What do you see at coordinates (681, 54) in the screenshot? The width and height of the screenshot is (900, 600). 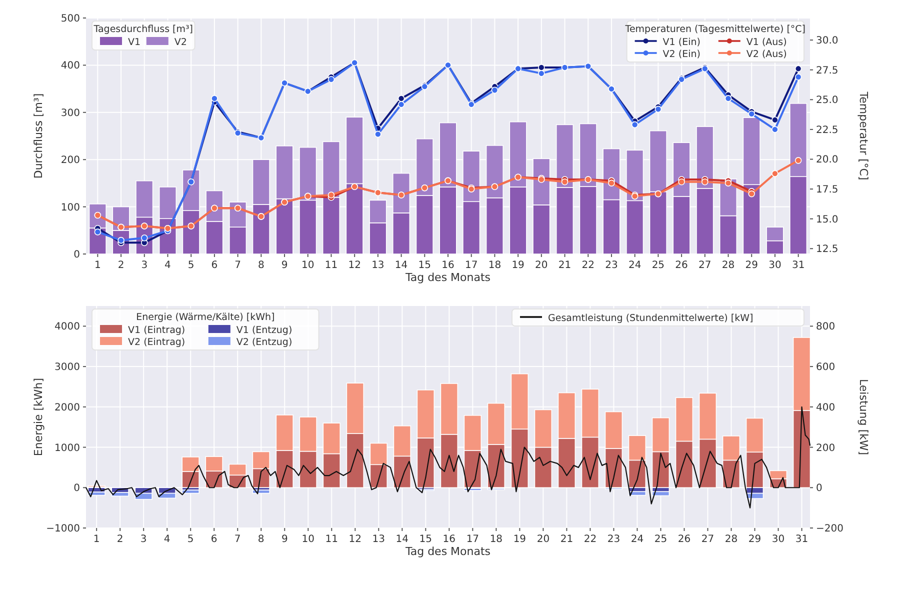 I see `legend-label: V2 (Ein)` at bounding box center [681, 54].